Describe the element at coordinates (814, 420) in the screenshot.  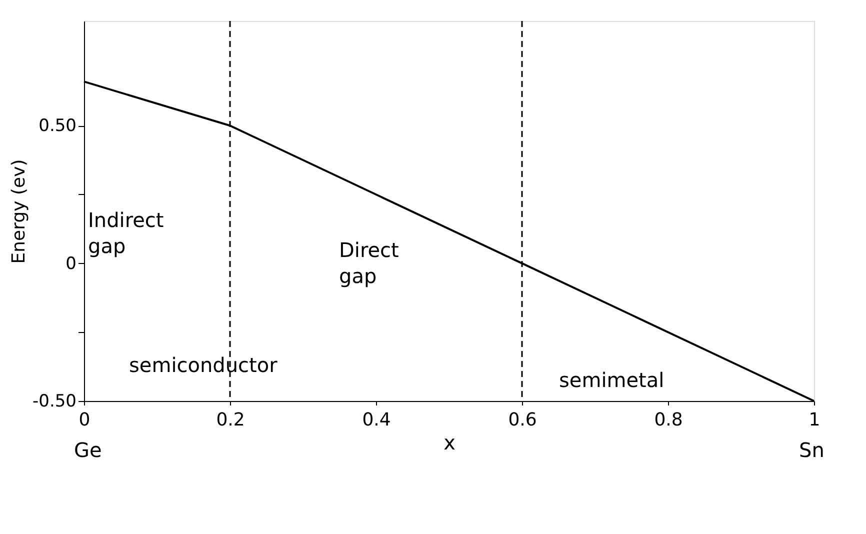
I see `x-tick-label: 1` at that location.